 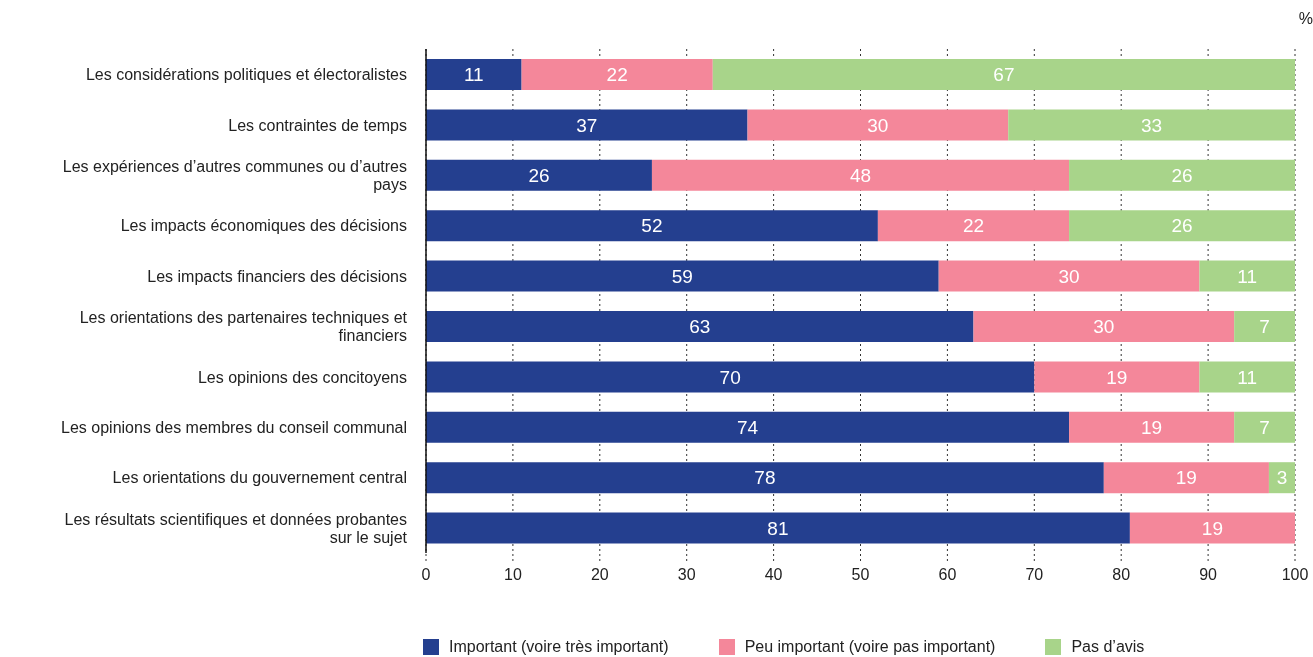 What do you see at coordinates (947, 575) in the screenshot?
I see `x-tick-label: 60` at bounding box center [947, 575].